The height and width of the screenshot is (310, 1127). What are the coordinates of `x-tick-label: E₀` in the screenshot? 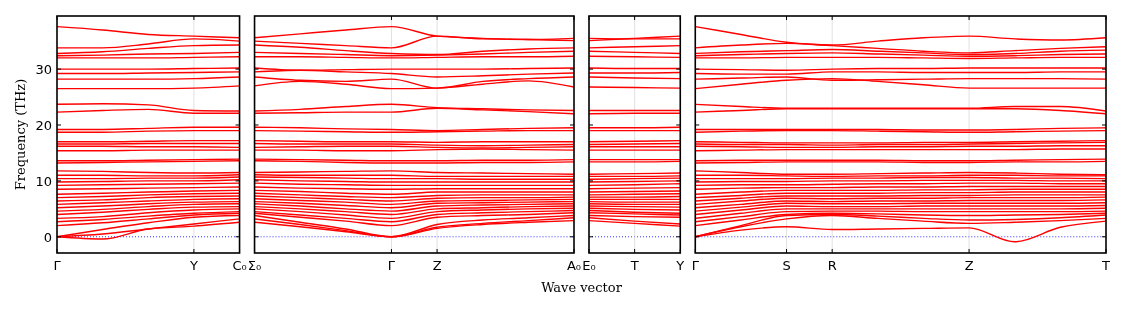 It's located at (589, 265).